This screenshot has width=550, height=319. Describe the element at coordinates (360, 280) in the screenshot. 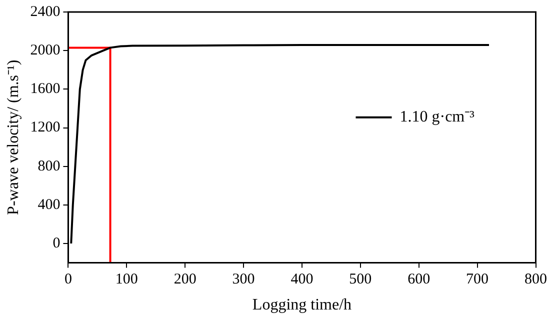

I see `x-tick-label: 500` at that location.